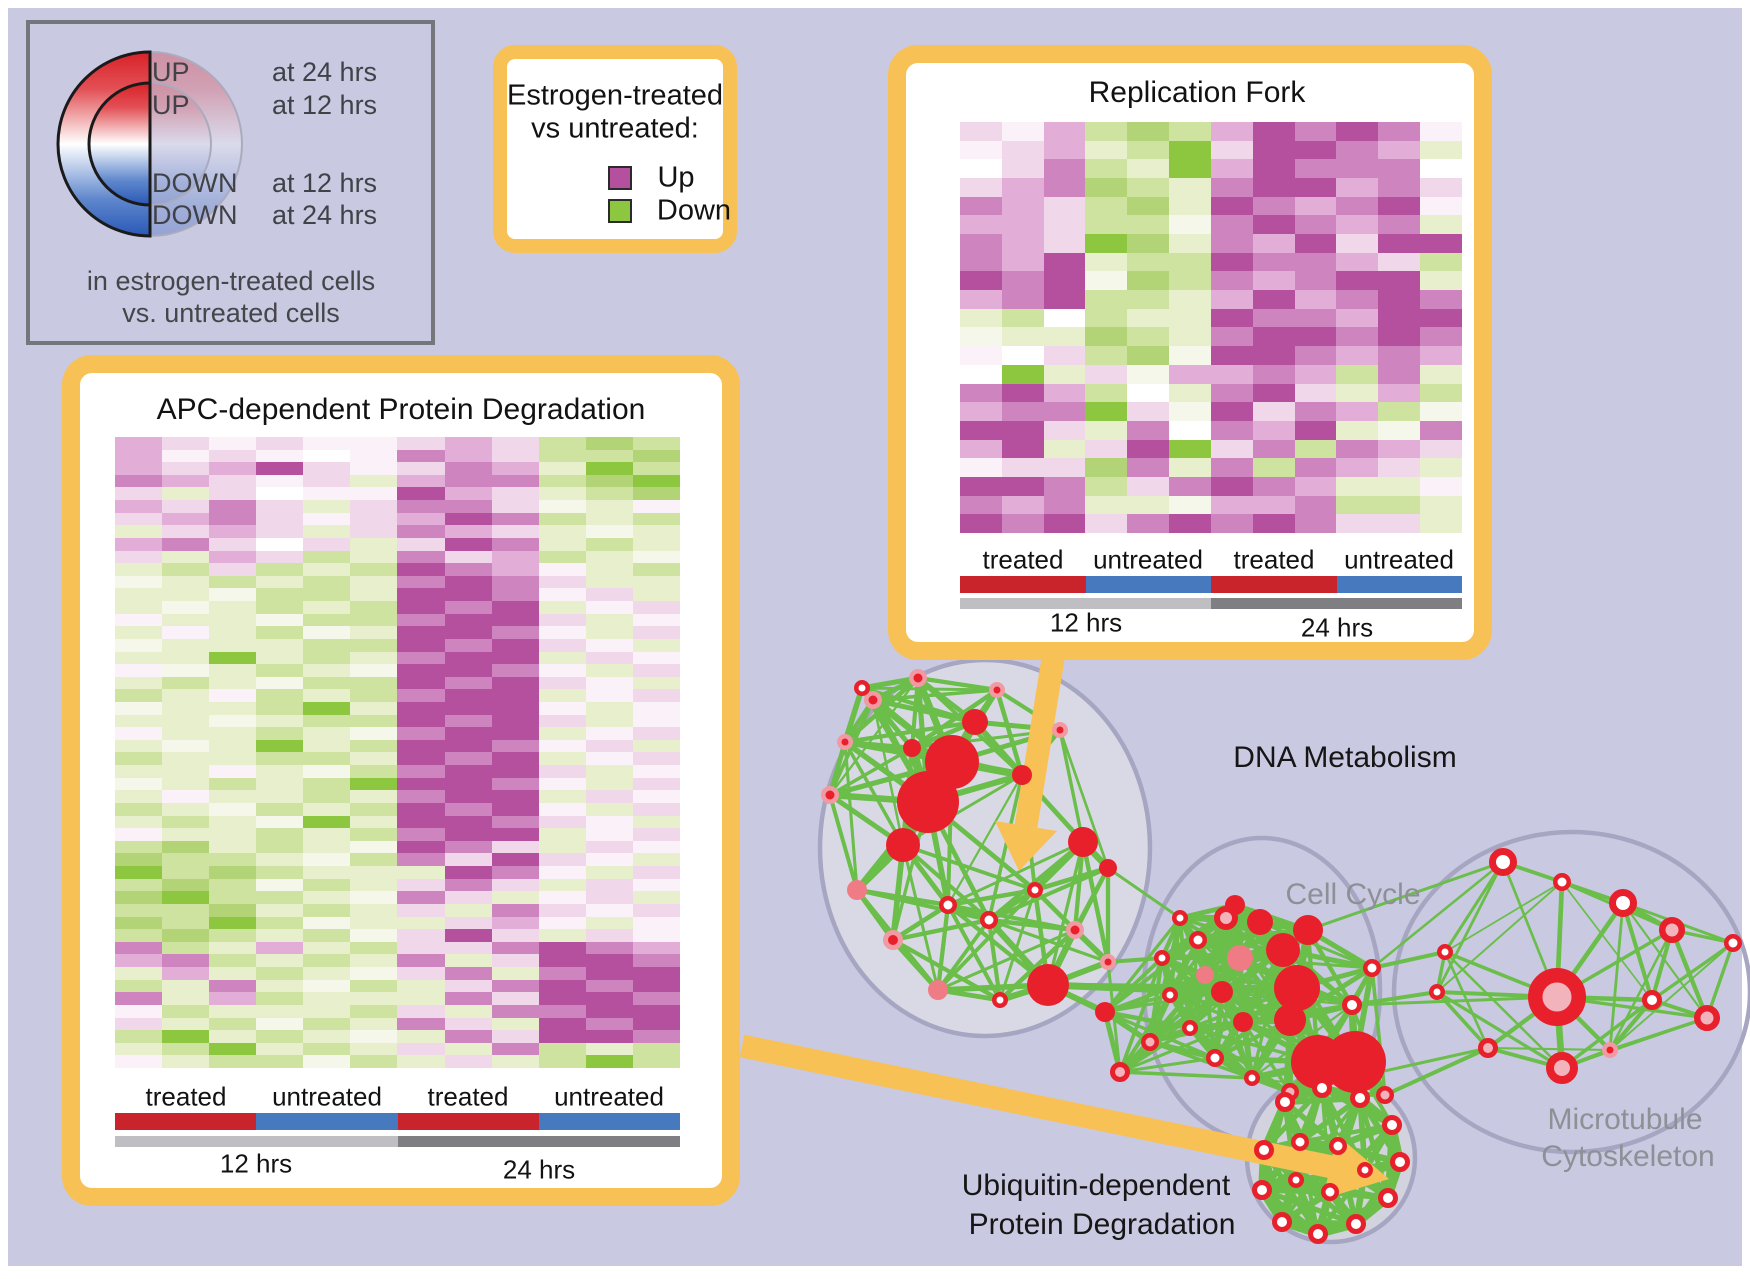 The width and height of the screenshot is (1750, 1279). I want to click on ring-row-word: UP, so click(171, 105).